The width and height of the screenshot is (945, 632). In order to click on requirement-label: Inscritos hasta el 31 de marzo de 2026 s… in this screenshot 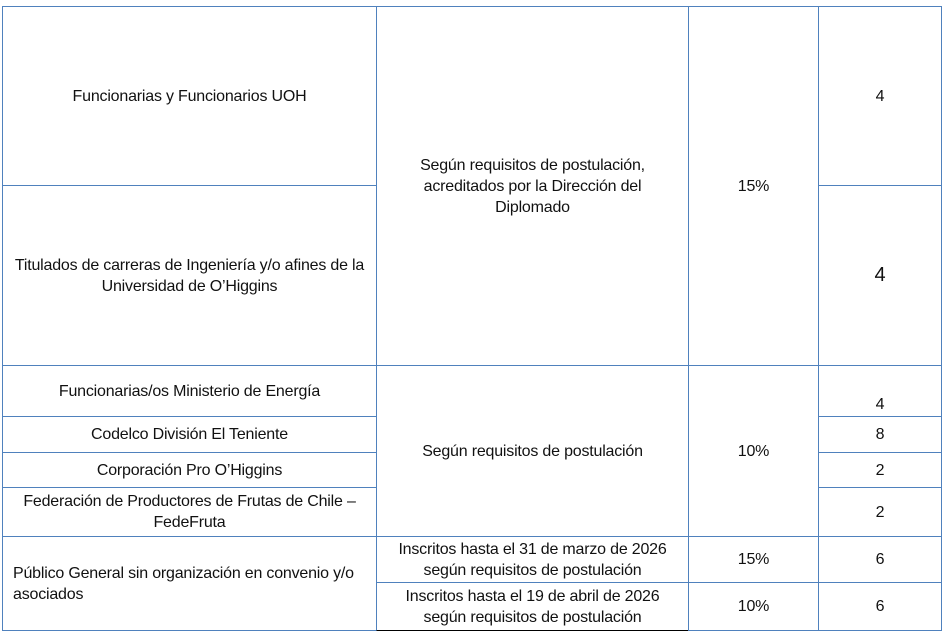, I will do `click(532, 559)`.